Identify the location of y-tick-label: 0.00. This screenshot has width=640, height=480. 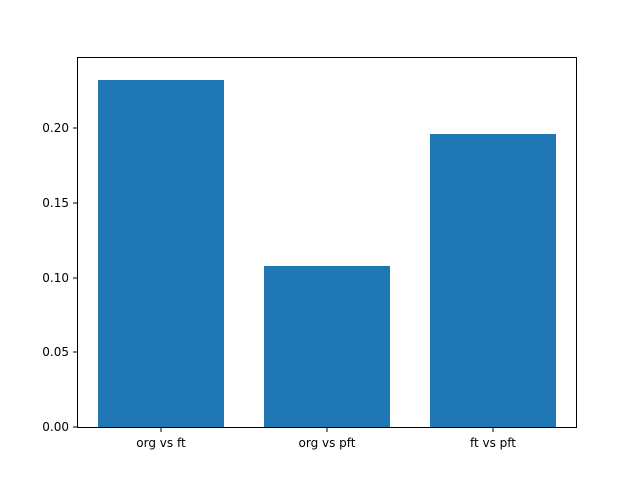
(55, 427).